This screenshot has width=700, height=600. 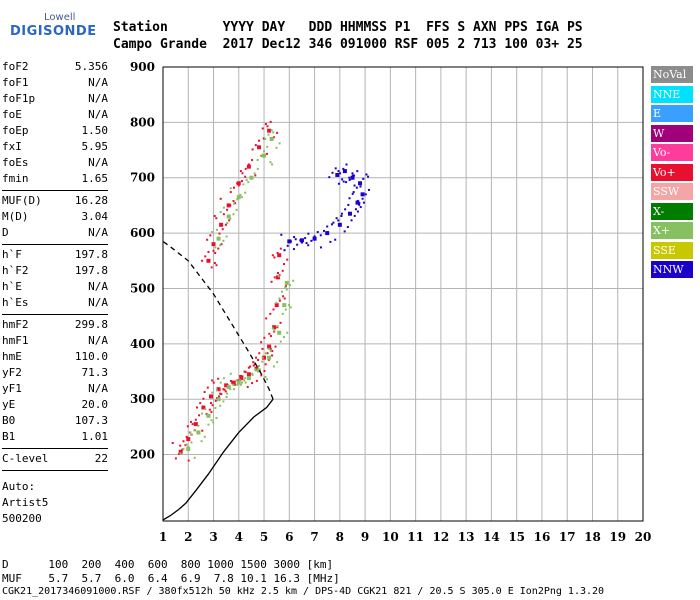 What do you see at coordinates (218, 459) in the screenshot?
I see `electron-density-profile` at bounding box center [218, 459].